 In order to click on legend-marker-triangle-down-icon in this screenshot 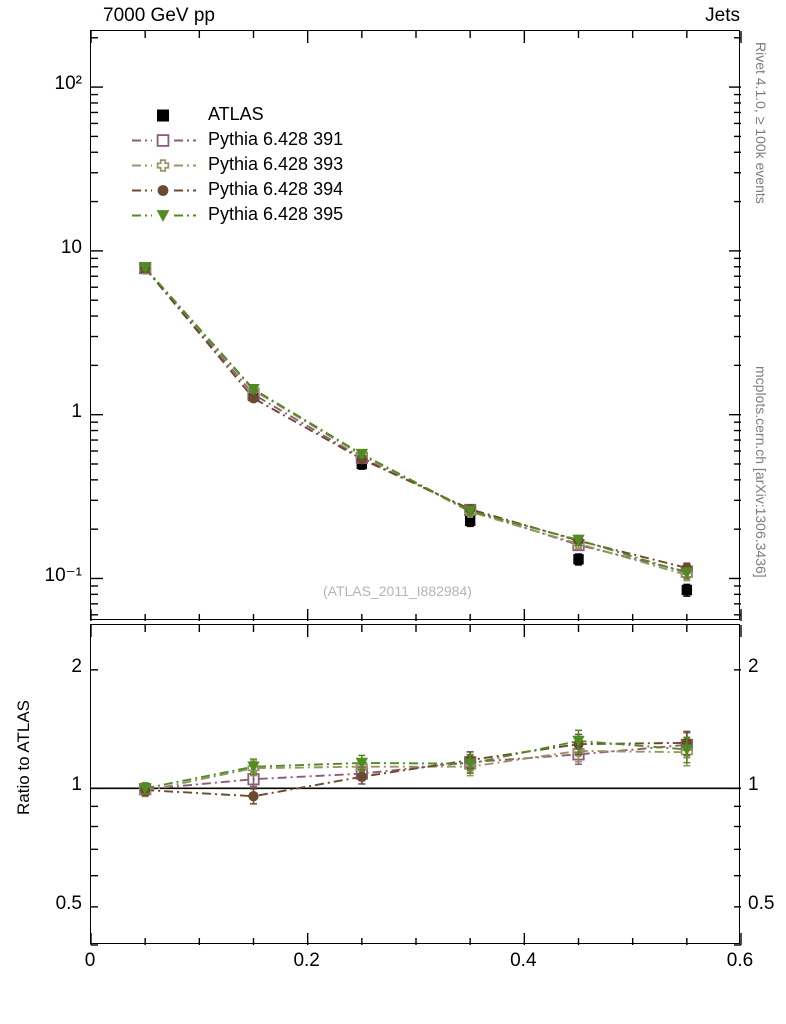, I will do `click(166, 215)`.